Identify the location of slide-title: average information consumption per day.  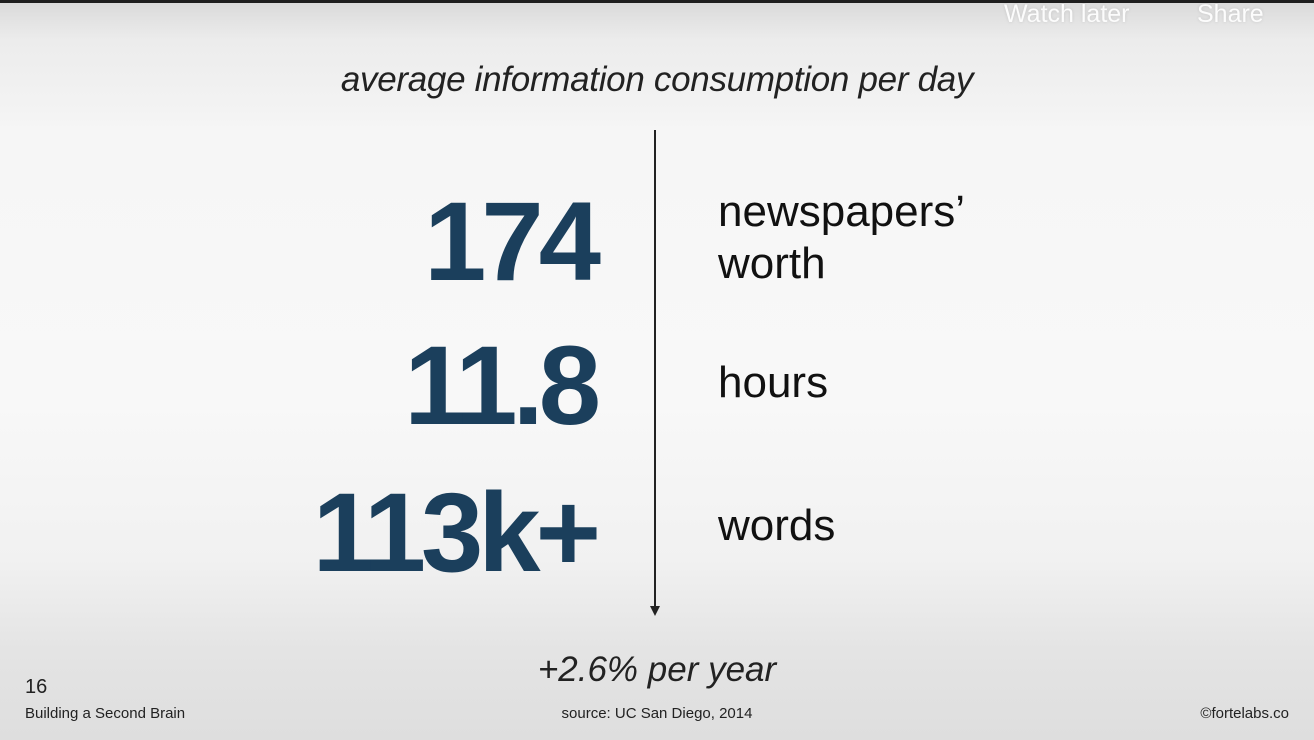
(657, 79).